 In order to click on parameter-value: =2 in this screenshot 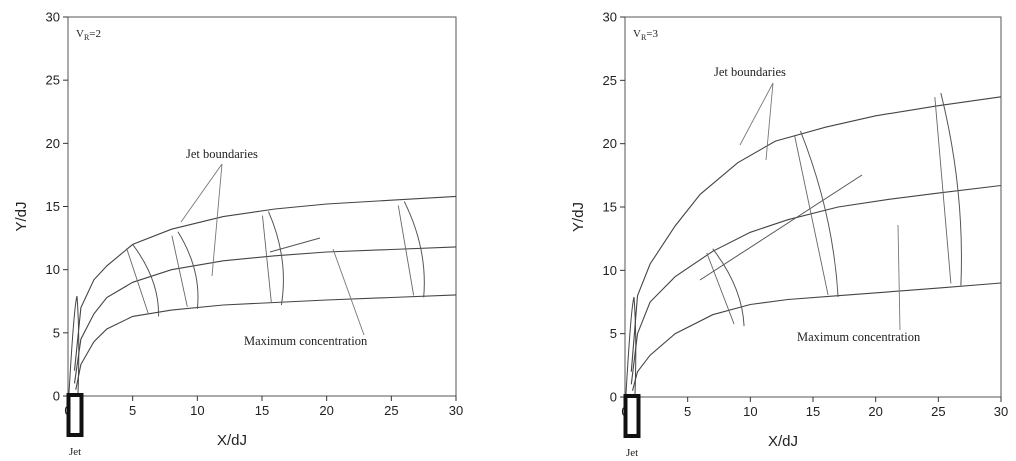, I will do `click(95, 34)`.